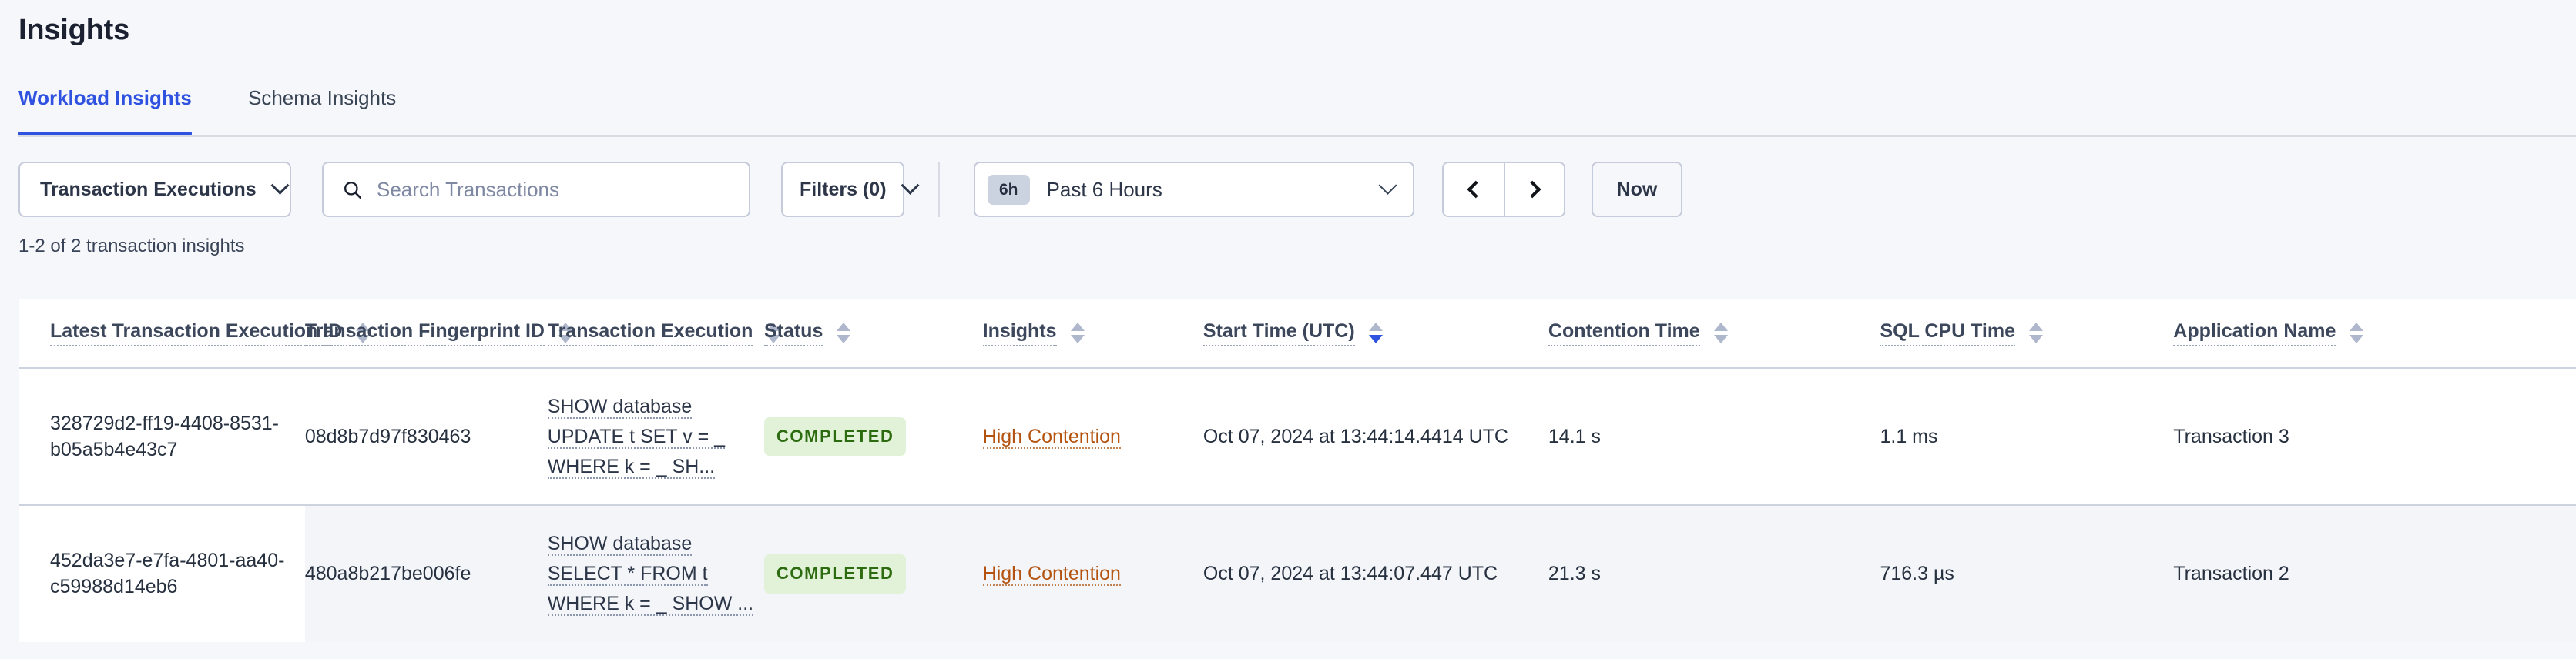 This screenshot has width=2576, height=659. What do you see at coordinates (1350, 574) in the screenshot?
I see `start-time-value: Oct 07, 2024 at 13:44:07.447 UTC` at bounding box center [1350, 574].